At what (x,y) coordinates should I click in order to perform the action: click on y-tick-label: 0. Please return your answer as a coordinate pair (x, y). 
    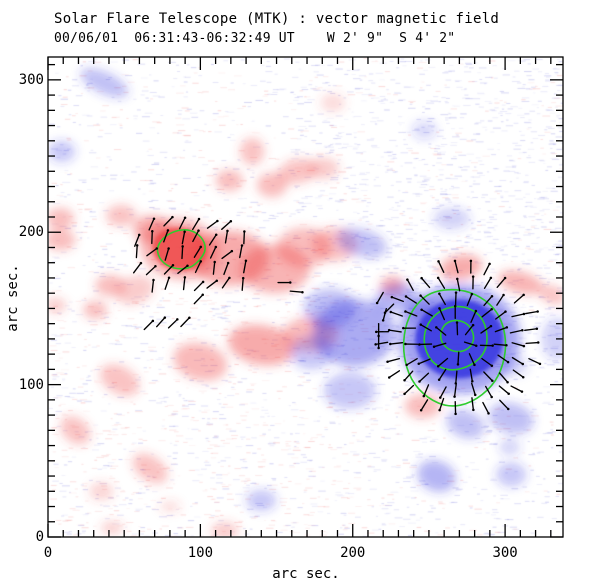
    Looking at the image, I should click on (39, 537).